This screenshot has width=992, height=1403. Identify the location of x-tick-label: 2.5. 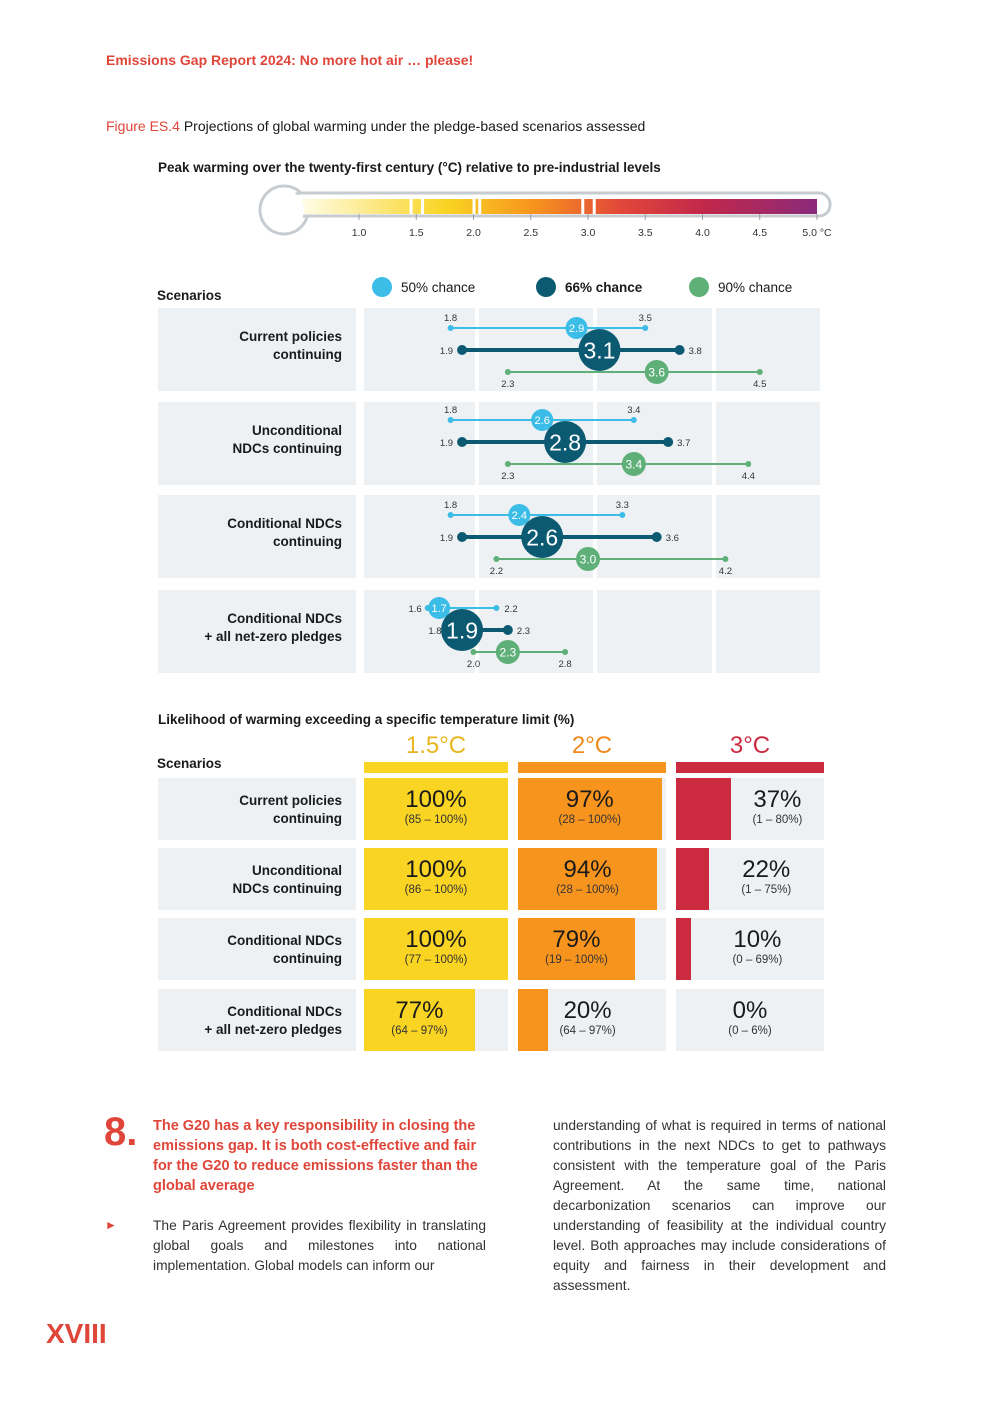
(530, 233).